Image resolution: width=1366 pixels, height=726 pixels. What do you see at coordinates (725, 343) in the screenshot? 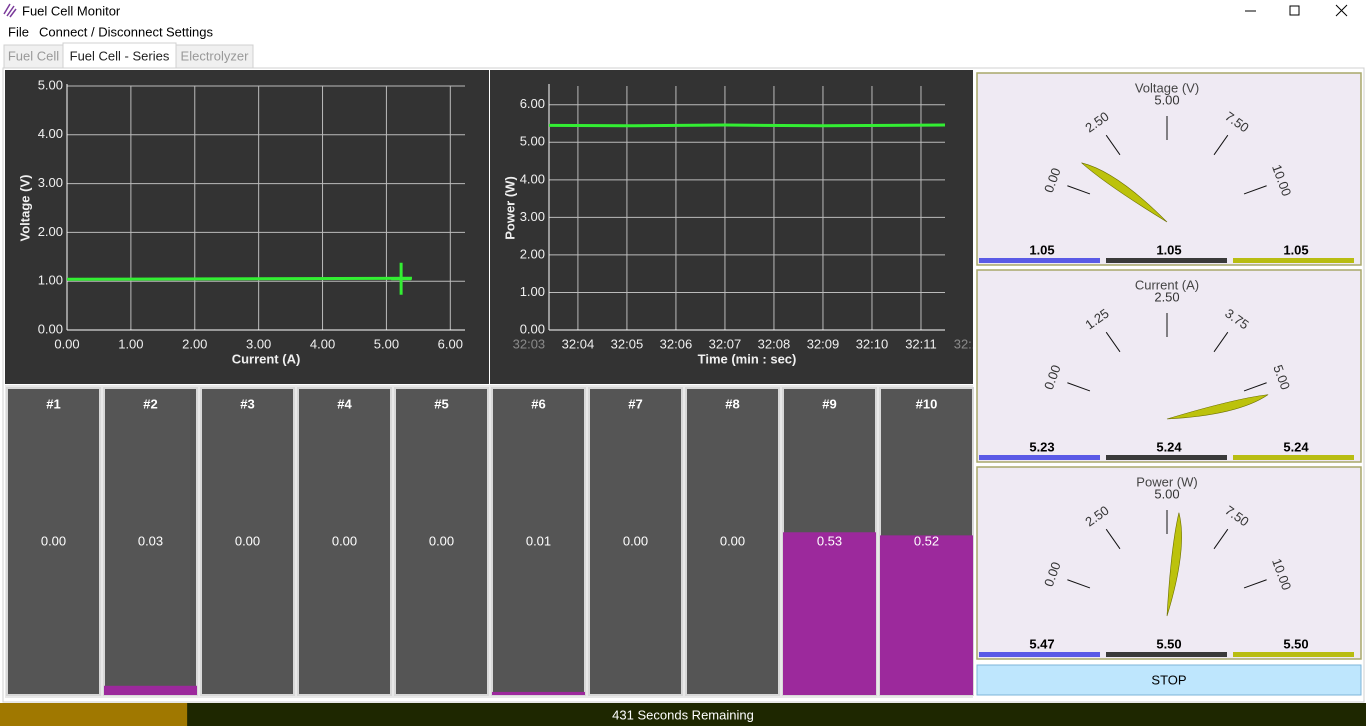
I see `x-tick-label: 32:07` at bounding box center [725, 343].